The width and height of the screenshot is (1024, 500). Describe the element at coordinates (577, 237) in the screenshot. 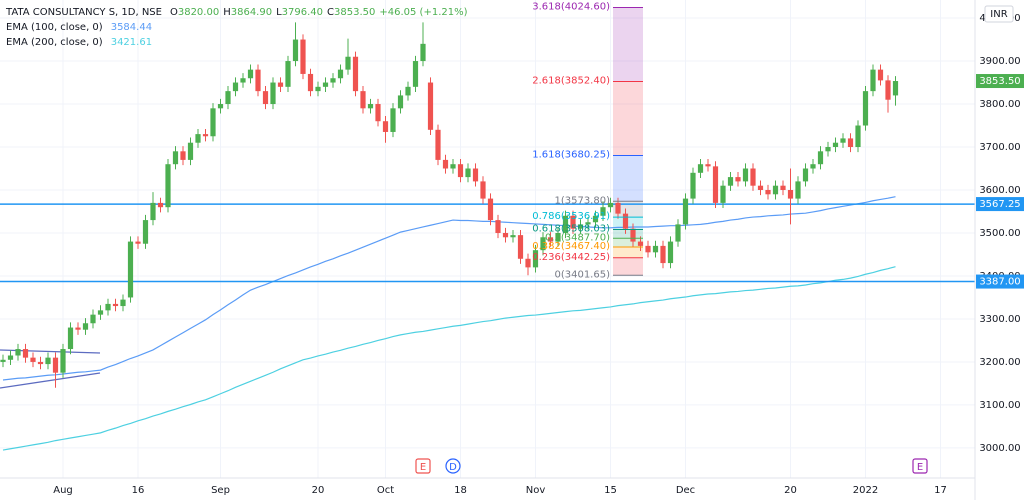

I see `fib-label: 0.5(3487.70)` at that location.